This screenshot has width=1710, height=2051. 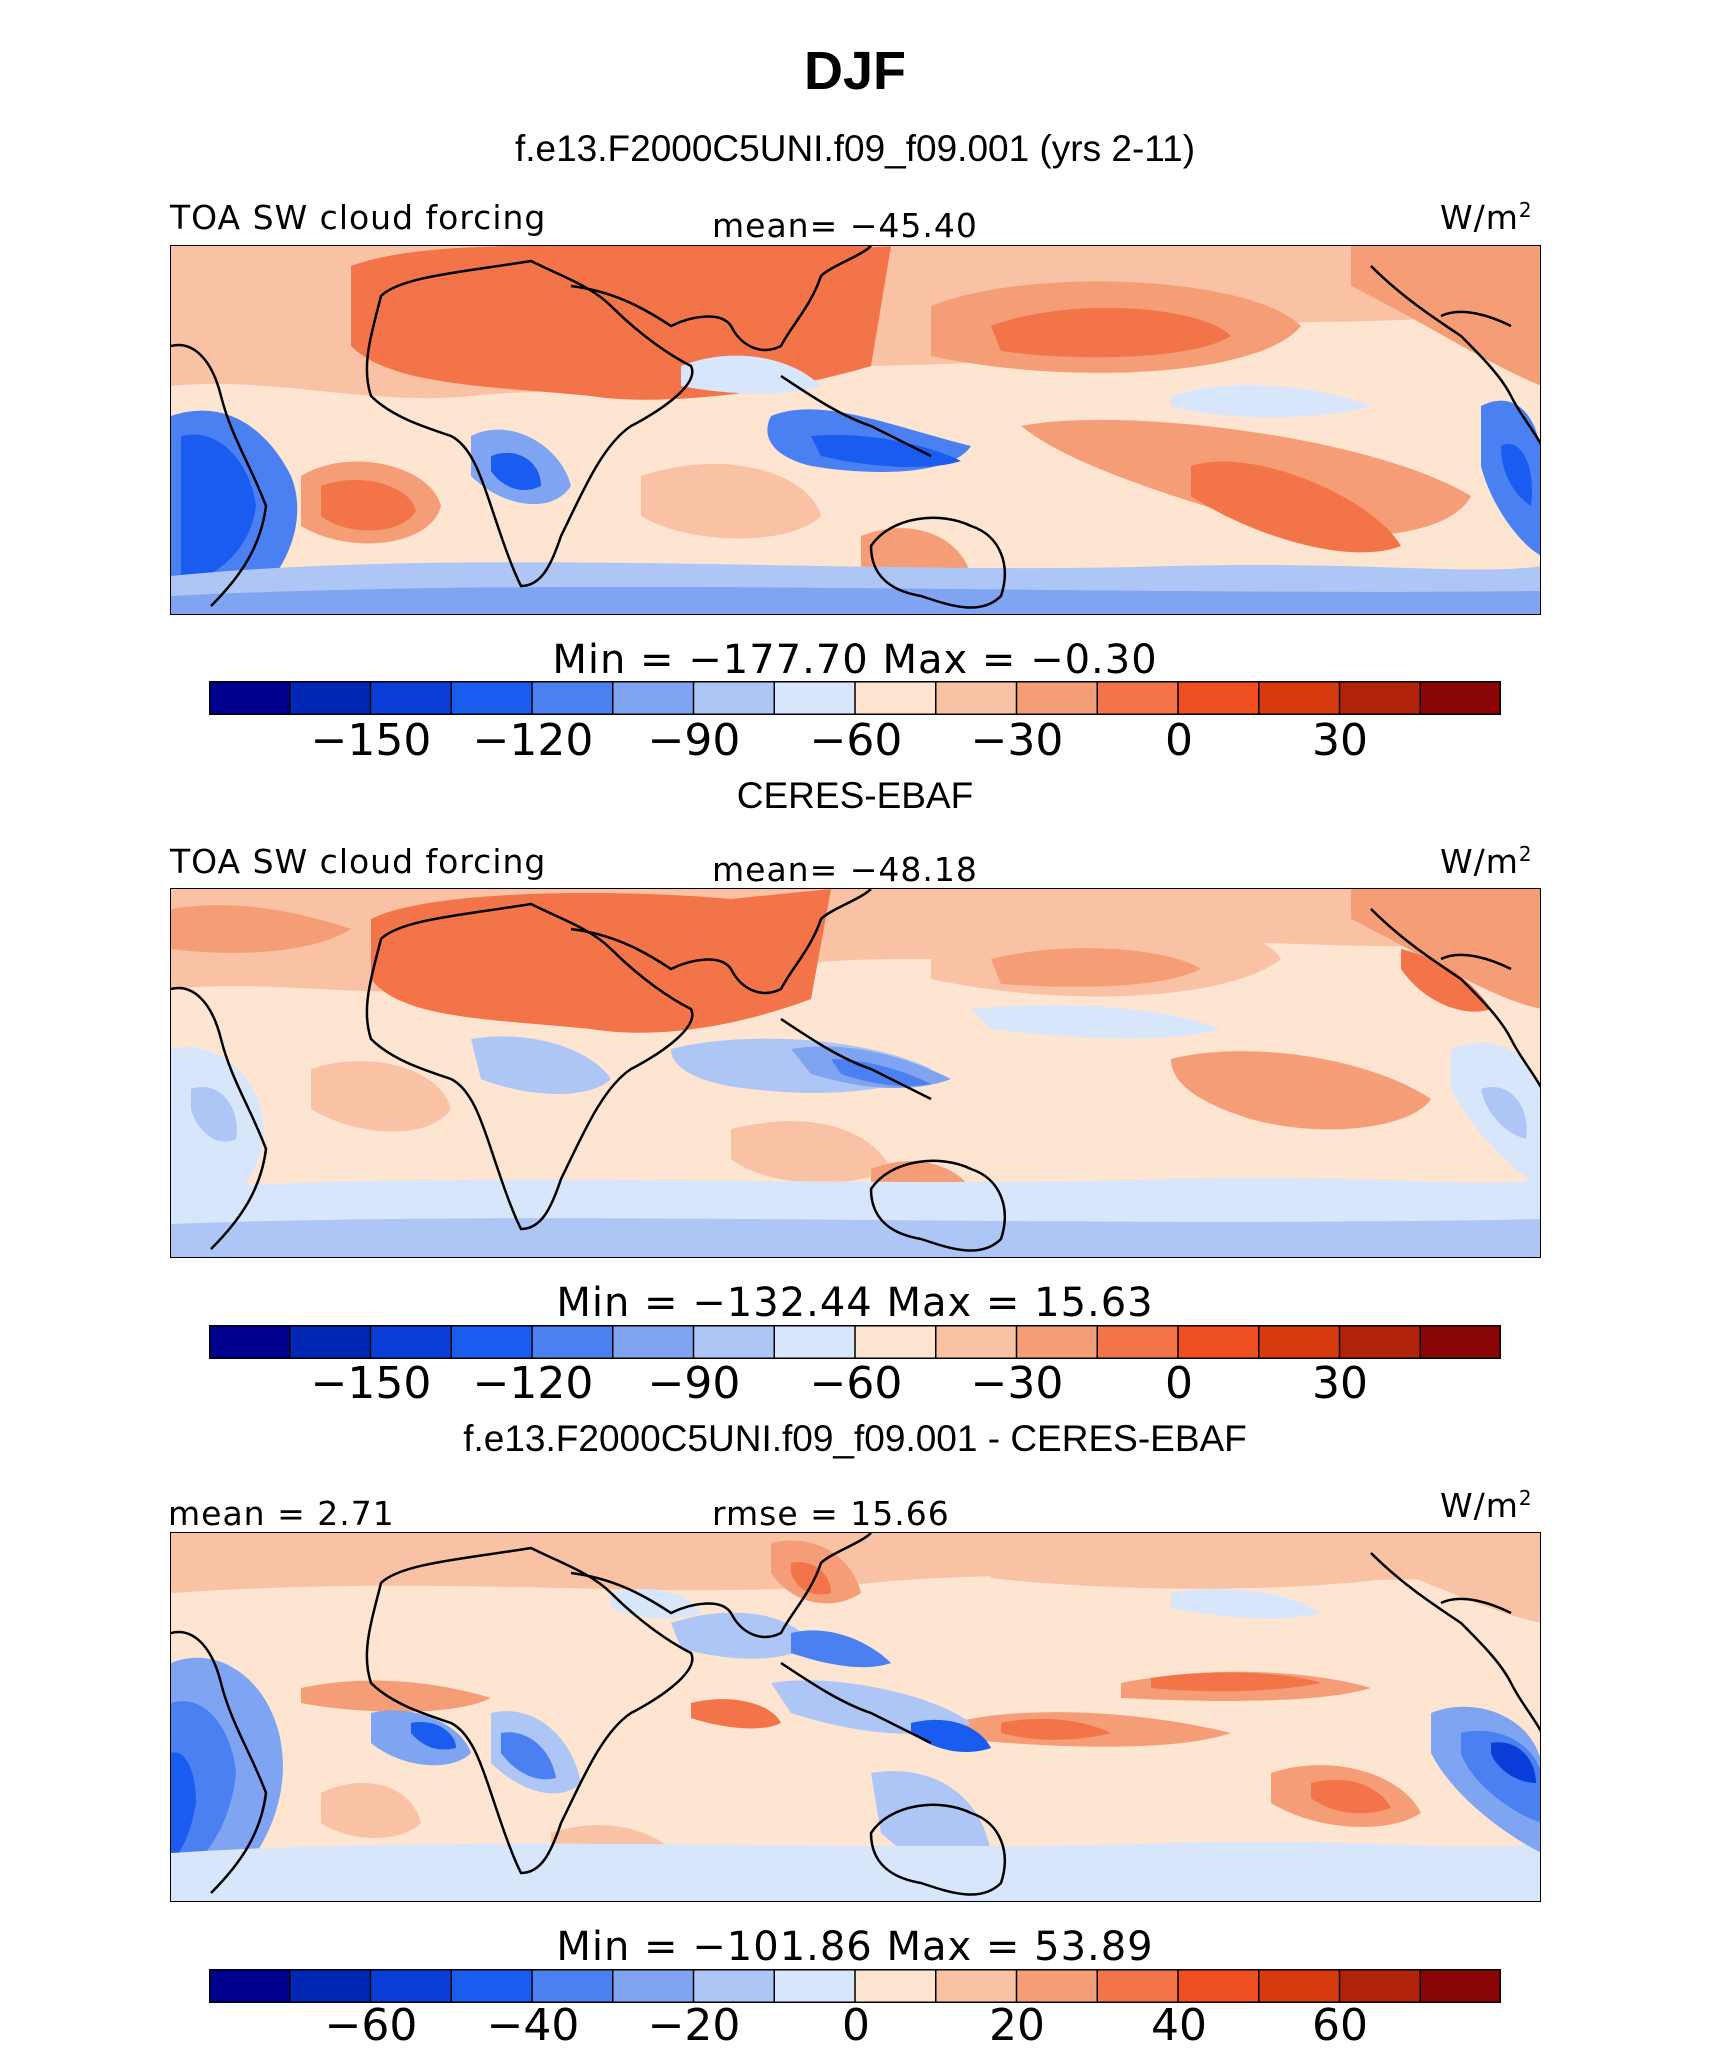 I want to click on panel-1-map, so click(x=855, y=430).